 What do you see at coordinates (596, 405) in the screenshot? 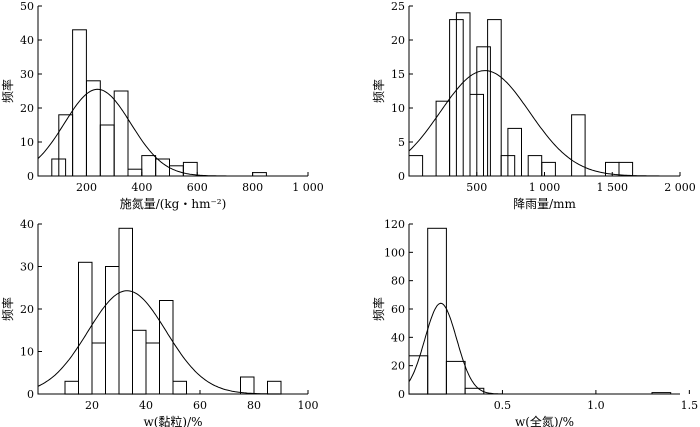
I see `x-tick-label: 1.0` at bounding box center [596, 405].